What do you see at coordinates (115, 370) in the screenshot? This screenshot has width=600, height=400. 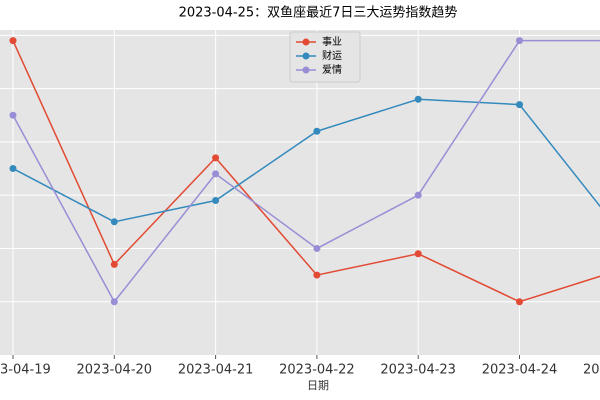 I see `x-tick-label: 2023-04-20` at bounding box center [115, 370].